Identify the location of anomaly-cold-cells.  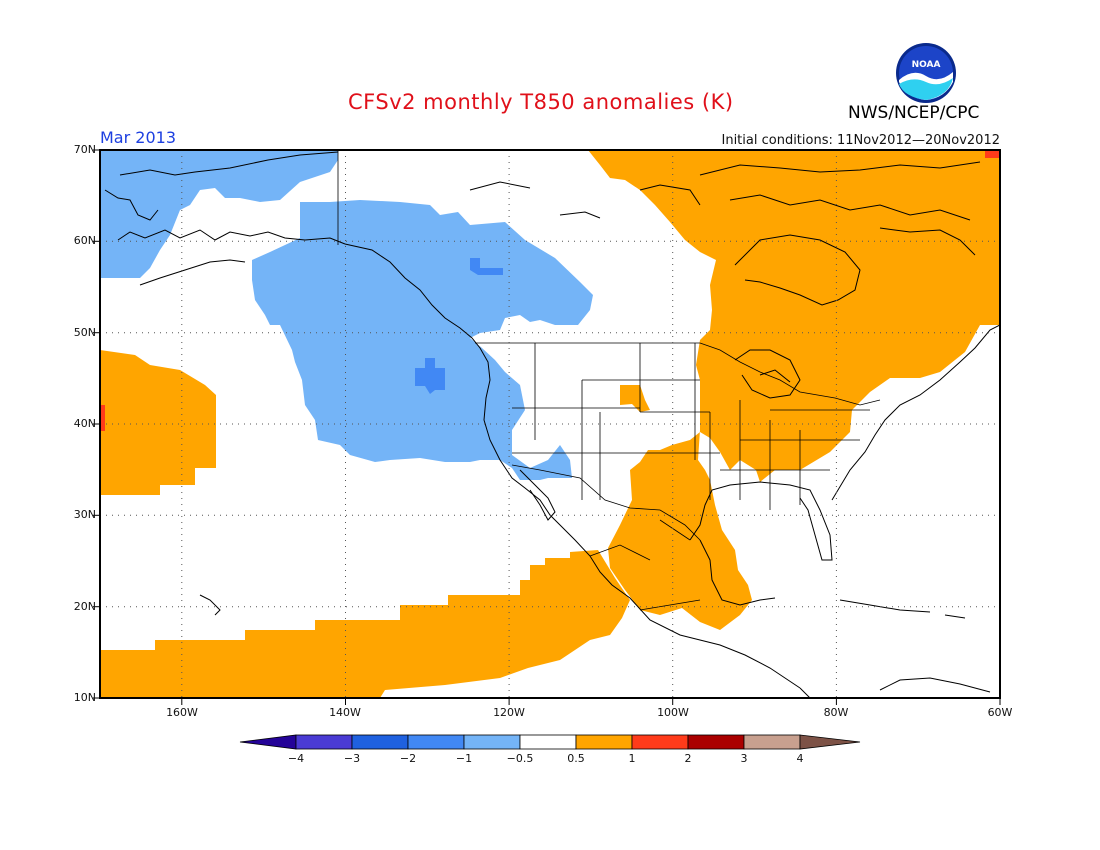
(459, 326).